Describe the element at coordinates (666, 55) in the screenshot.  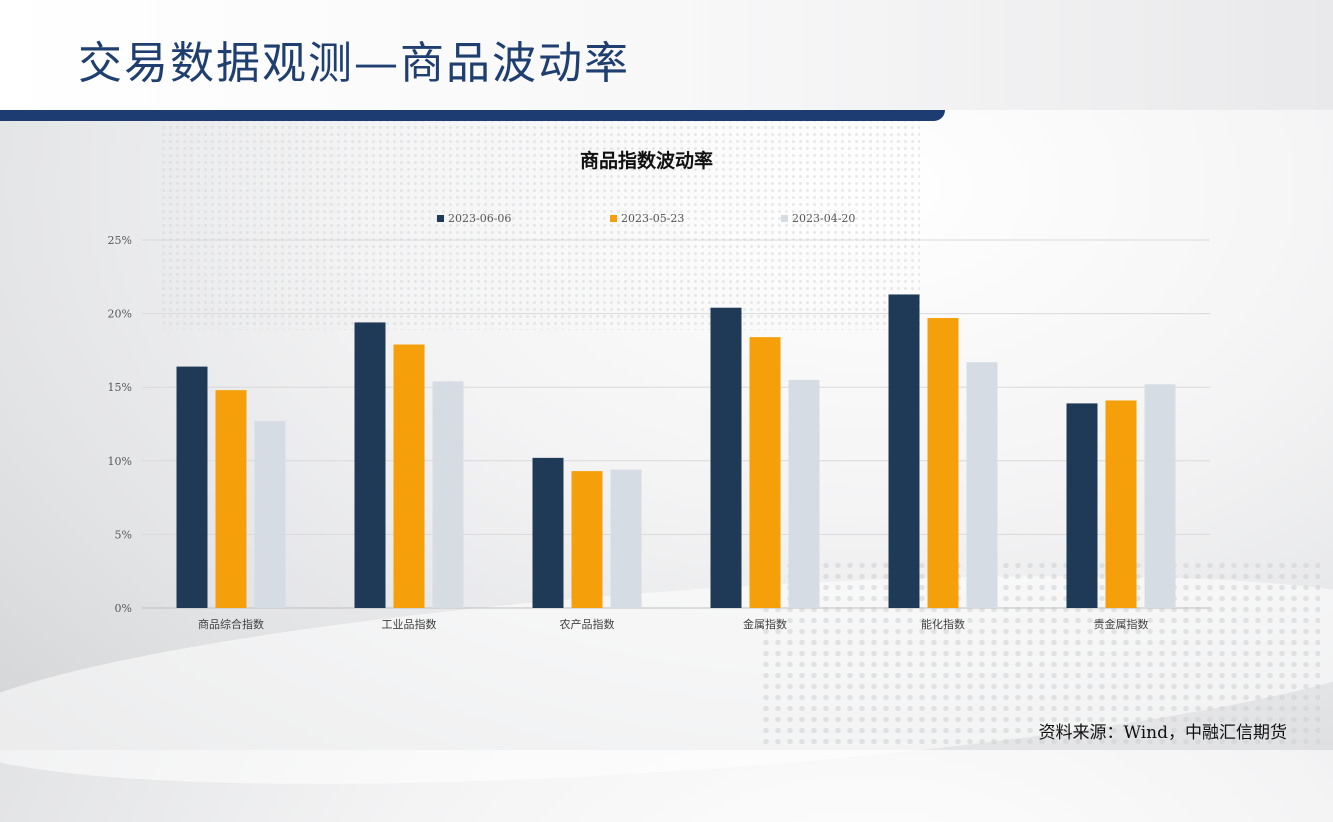
I see `header-band` at that location.